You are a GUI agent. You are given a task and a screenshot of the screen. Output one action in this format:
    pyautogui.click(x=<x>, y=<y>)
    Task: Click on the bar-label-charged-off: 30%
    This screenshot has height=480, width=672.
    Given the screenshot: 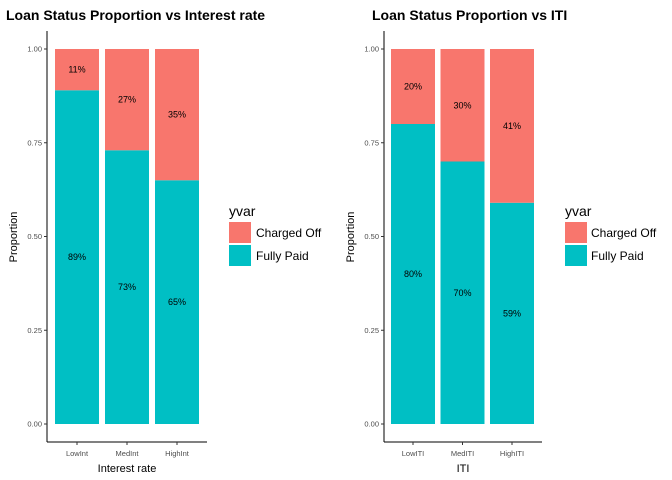 What is the action you would take?
    pyautogui.click(x=462, y=105)
    